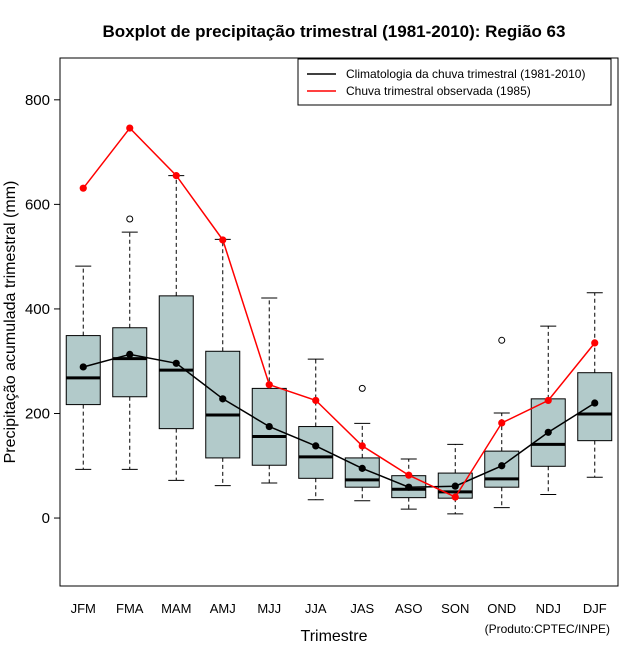 This screenshot has height=660, width=640. Describe the element at coordinates (548, 608) in the screenshot. I see `x-tick-label-ndj: NDJ` at that location.